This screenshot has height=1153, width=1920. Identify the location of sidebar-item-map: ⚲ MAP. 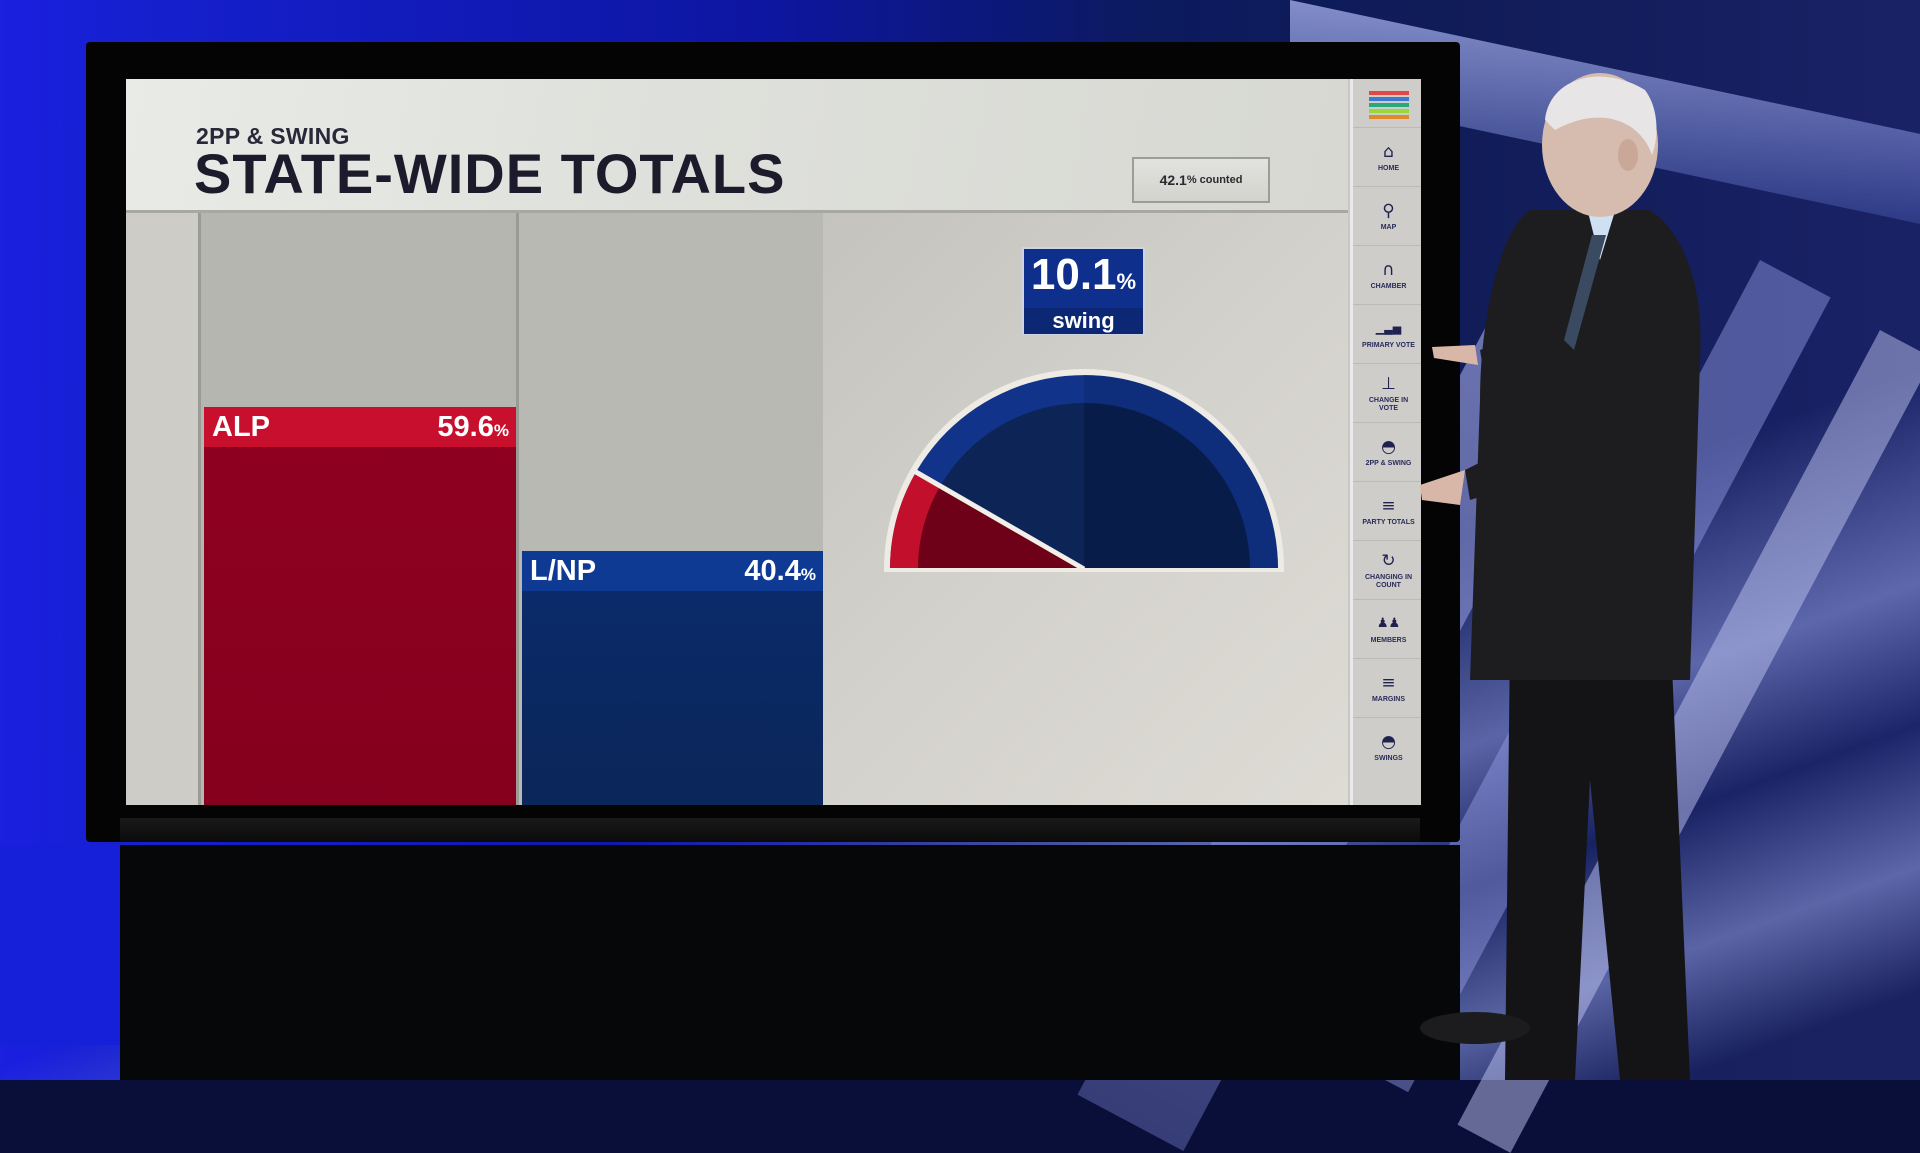
(1387, 215).